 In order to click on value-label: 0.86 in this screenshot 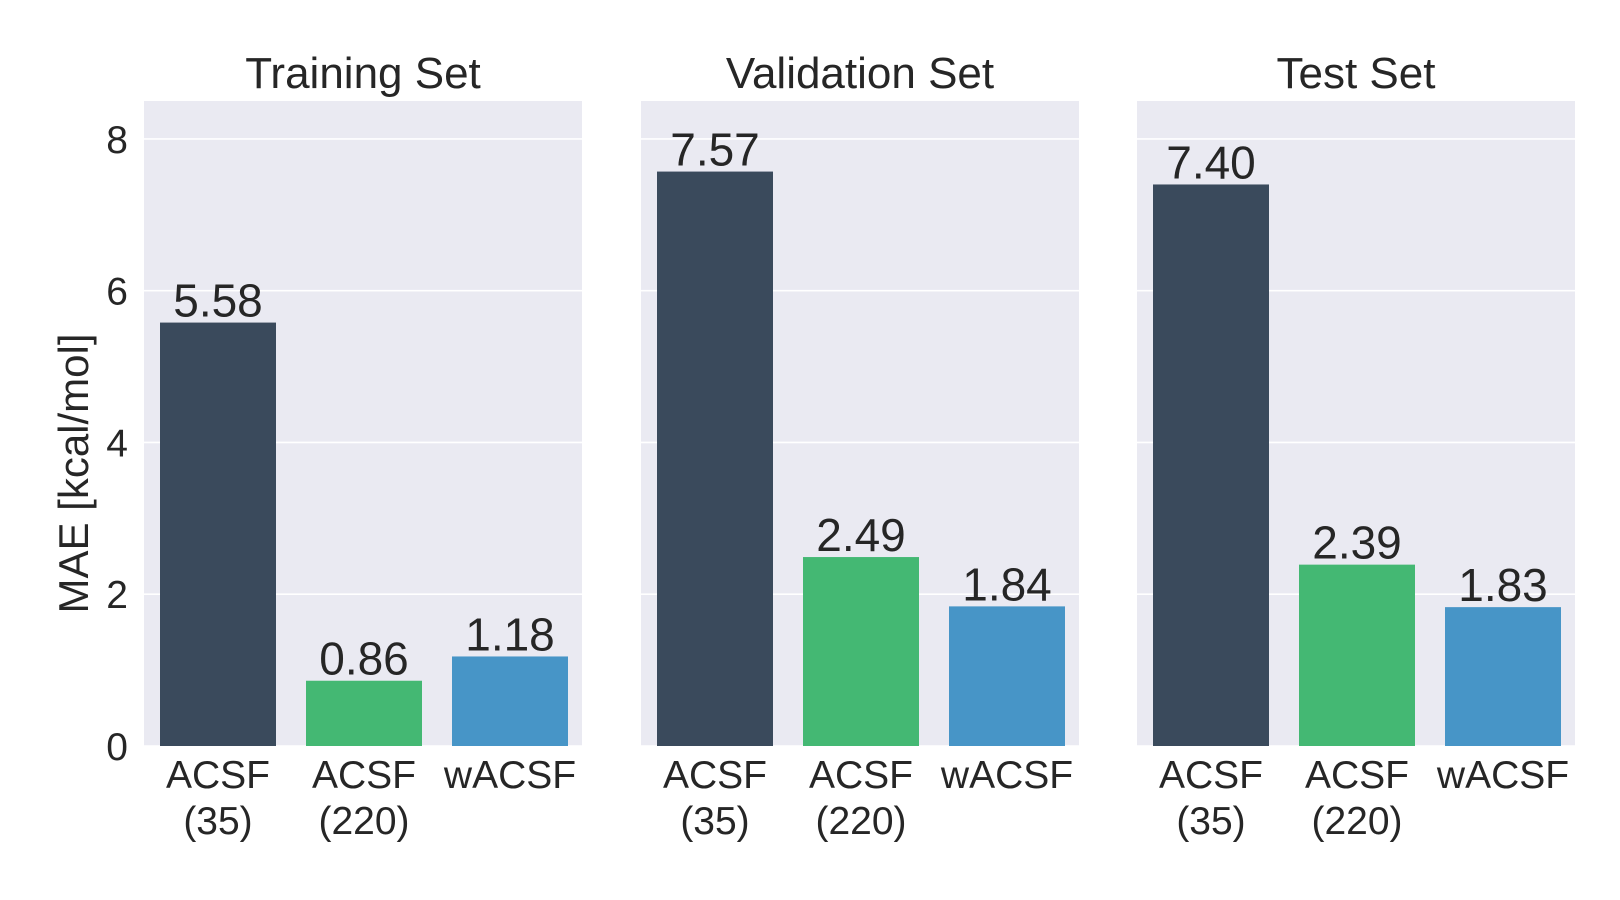, I will do `click(364, 659)`.